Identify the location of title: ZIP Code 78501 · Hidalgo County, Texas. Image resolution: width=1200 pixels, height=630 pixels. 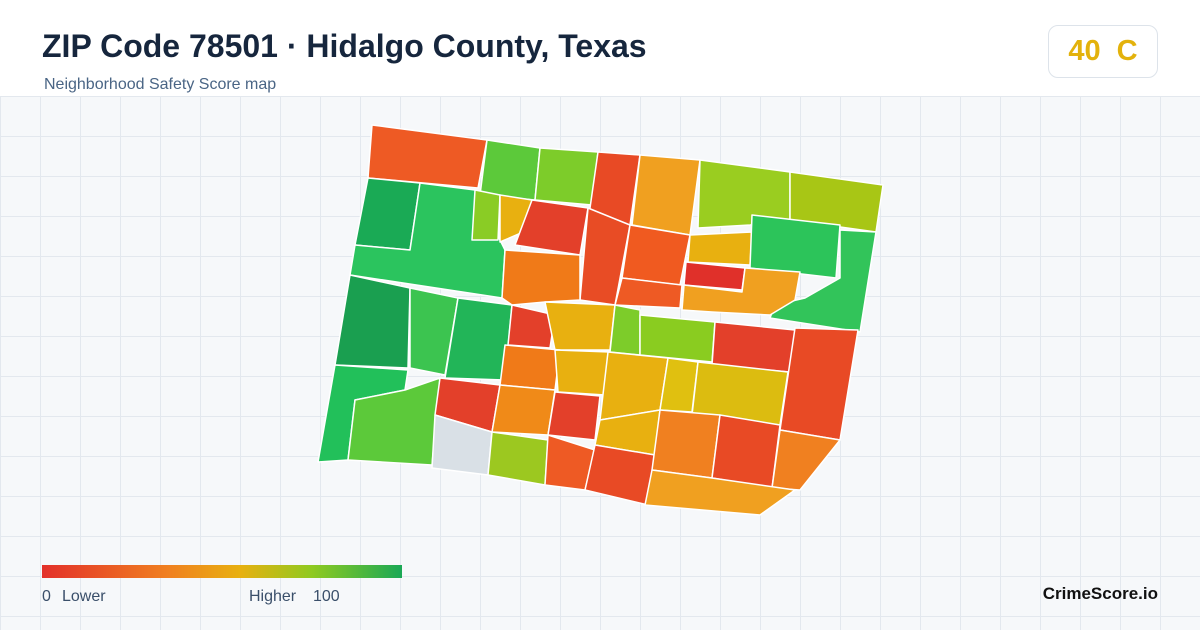
(344, 46).